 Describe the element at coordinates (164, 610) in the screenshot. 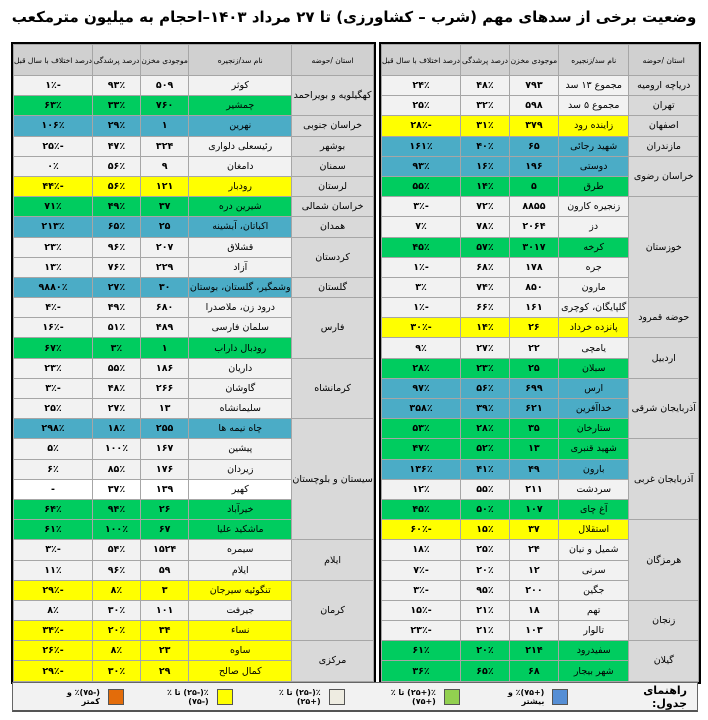

I see `volume-cell: ۱۰۱` at that location.